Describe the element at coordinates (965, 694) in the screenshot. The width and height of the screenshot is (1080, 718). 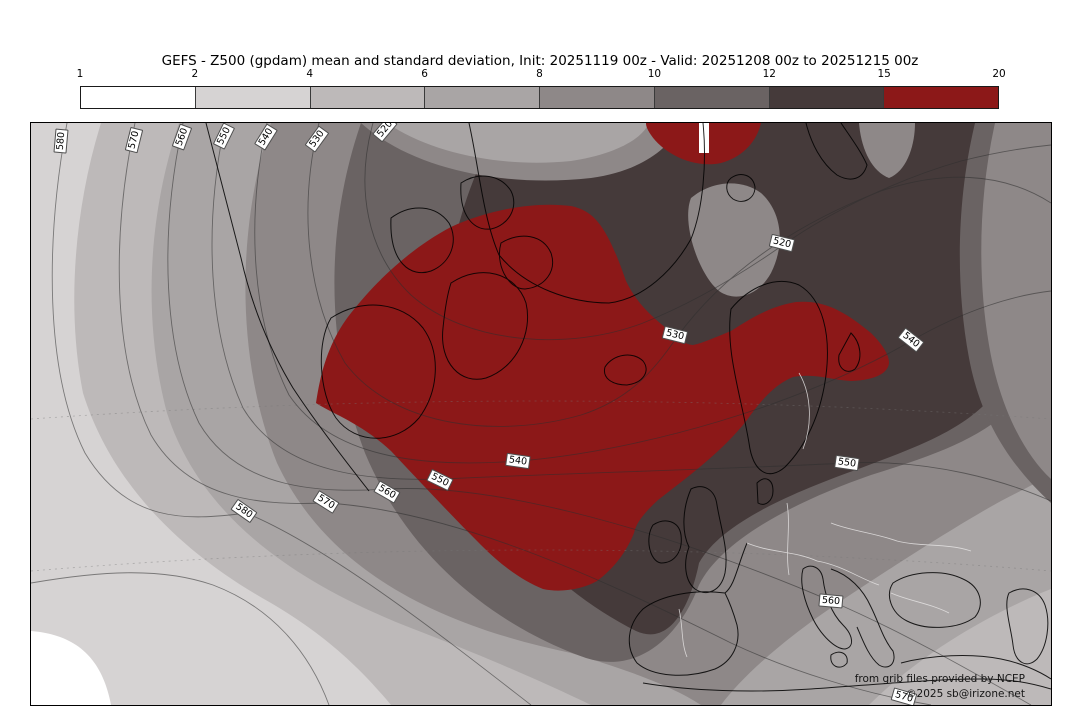
I see `credit-copyright: ©2025 sb@irizone.net` at that location.